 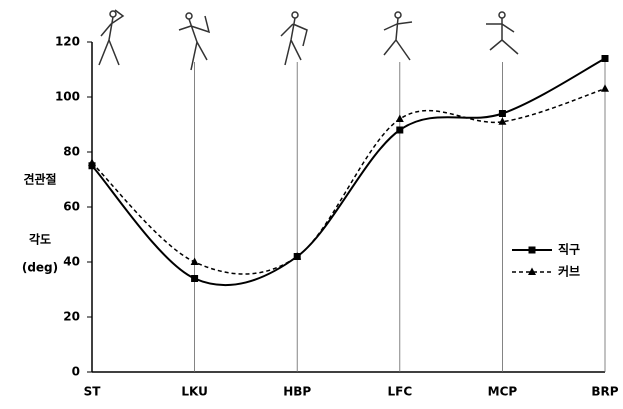 What do you see at coordinates (67, 42) in the screenshot?
I see `y-tick-label: 120` at bounding box center [67, 42].